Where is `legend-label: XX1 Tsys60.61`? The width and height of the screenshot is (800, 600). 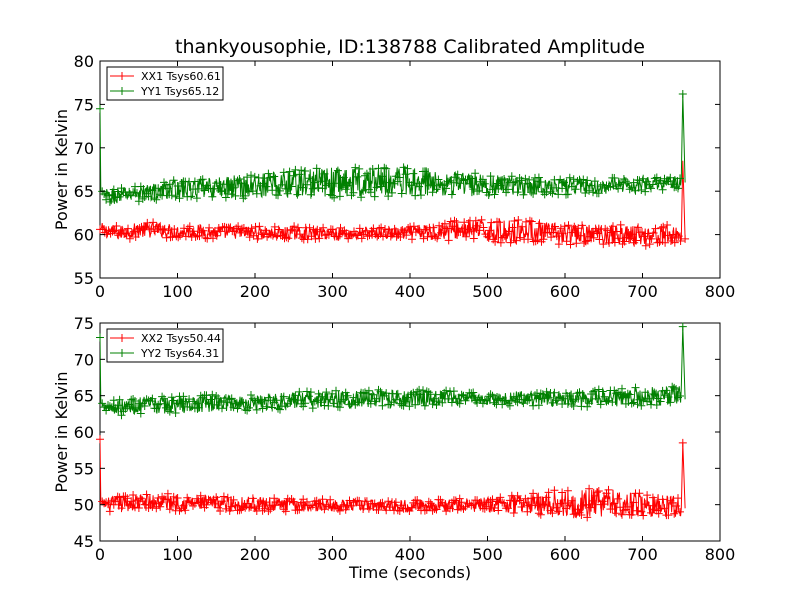 legend-label: XX1 Tsys60.61 is located at coordinates (181, 76).